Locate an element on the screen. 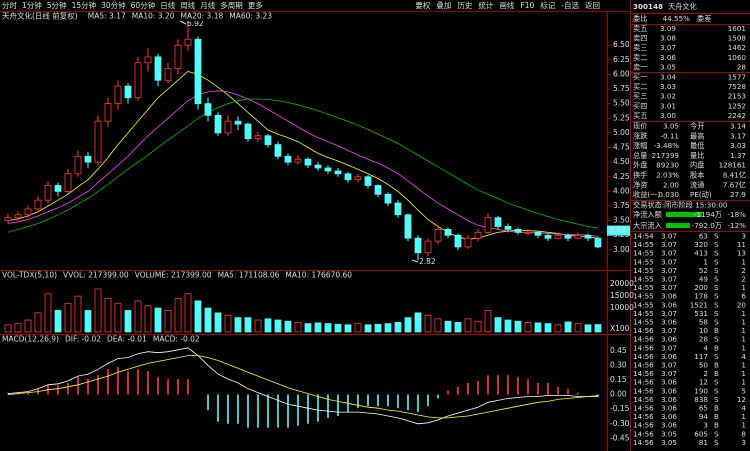  y-tick-label: 0.30 is located at coordinates (618, 364).